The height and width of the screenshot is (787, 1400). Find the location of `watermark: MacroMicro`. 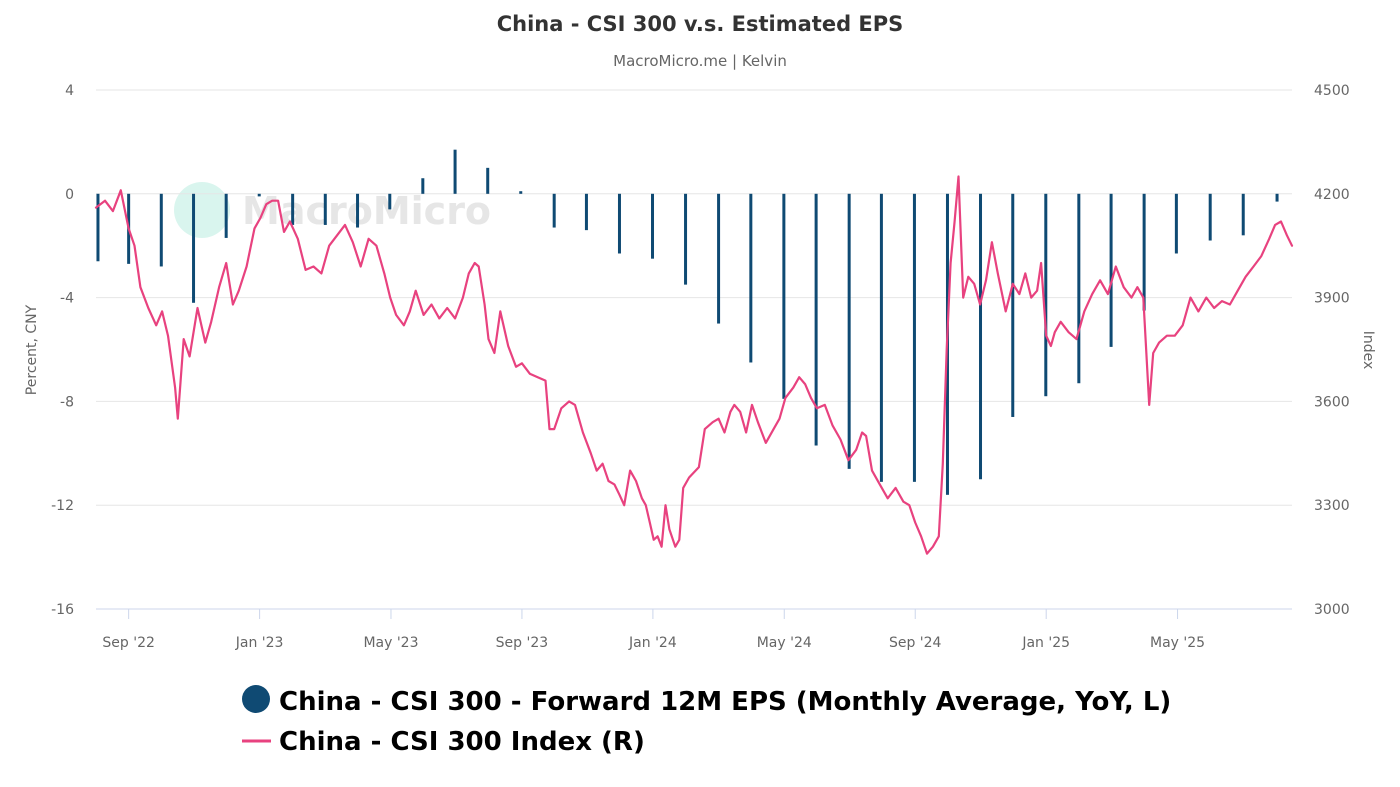

watermark: MacroMicro is located at coordinates (332, 210).